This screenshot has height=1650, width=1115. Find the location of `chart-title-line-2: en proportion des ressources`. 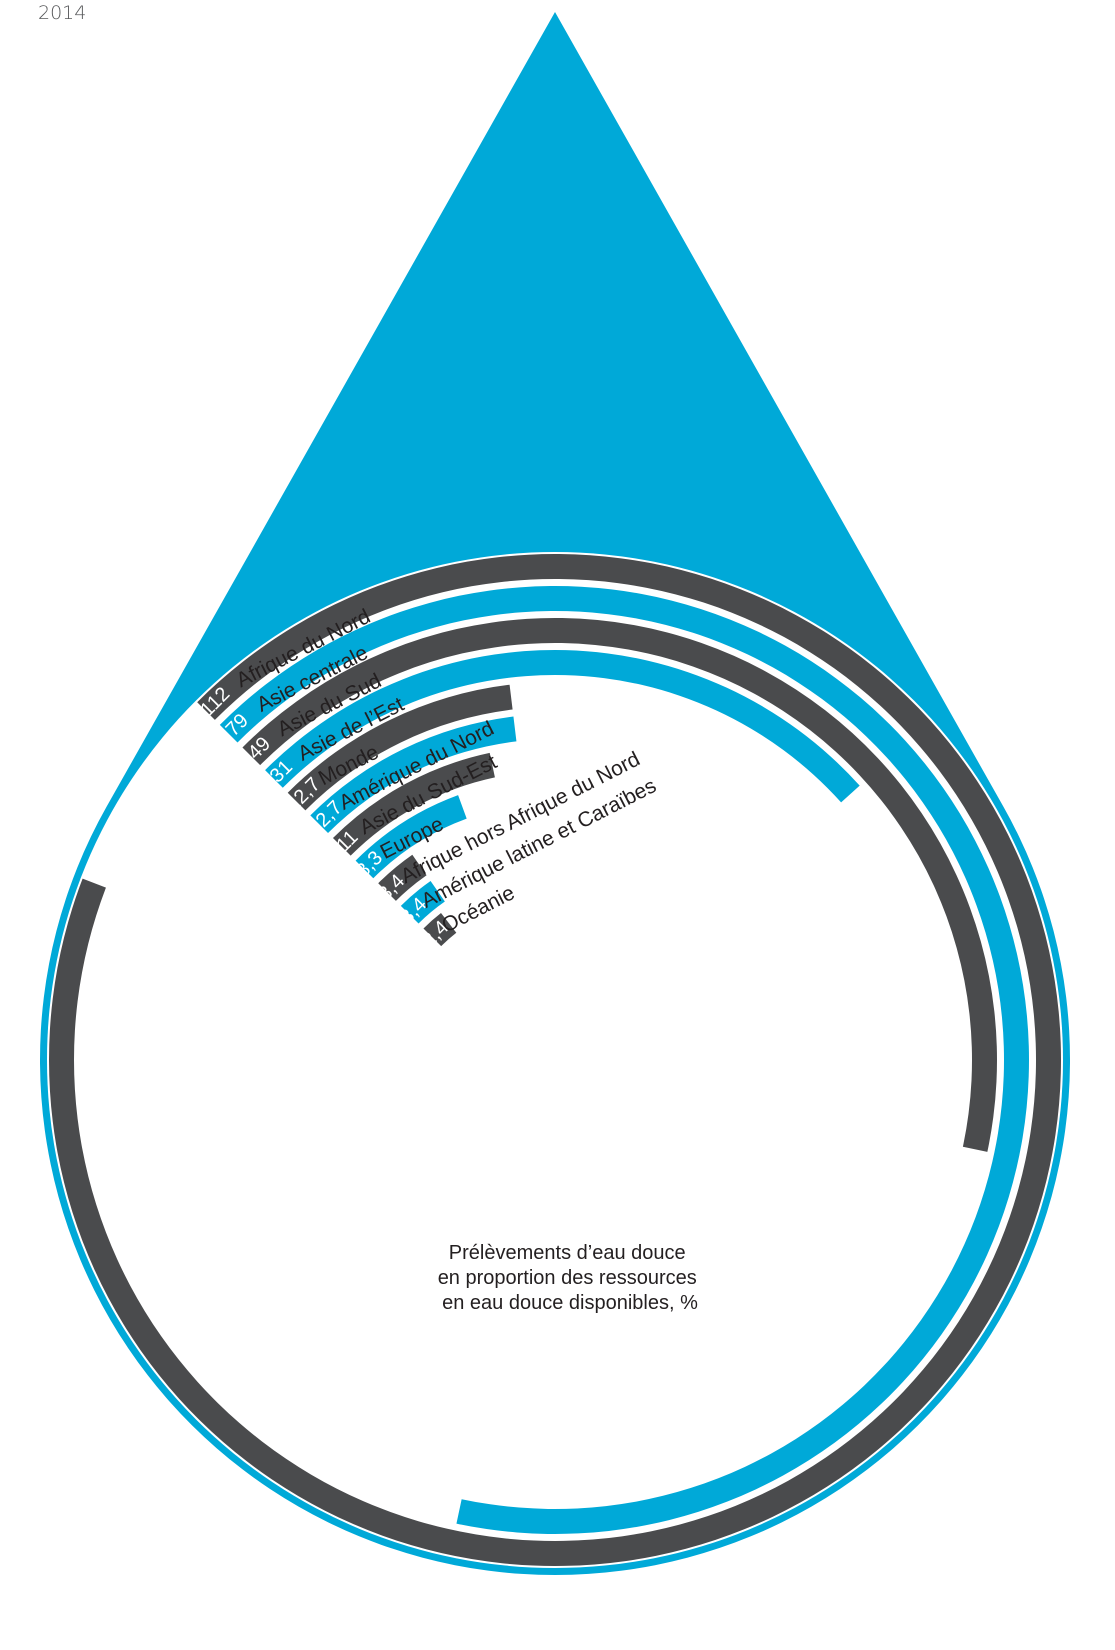

chart-title-line-2: en proportion des ressources is located at coordinates (567, 1278).